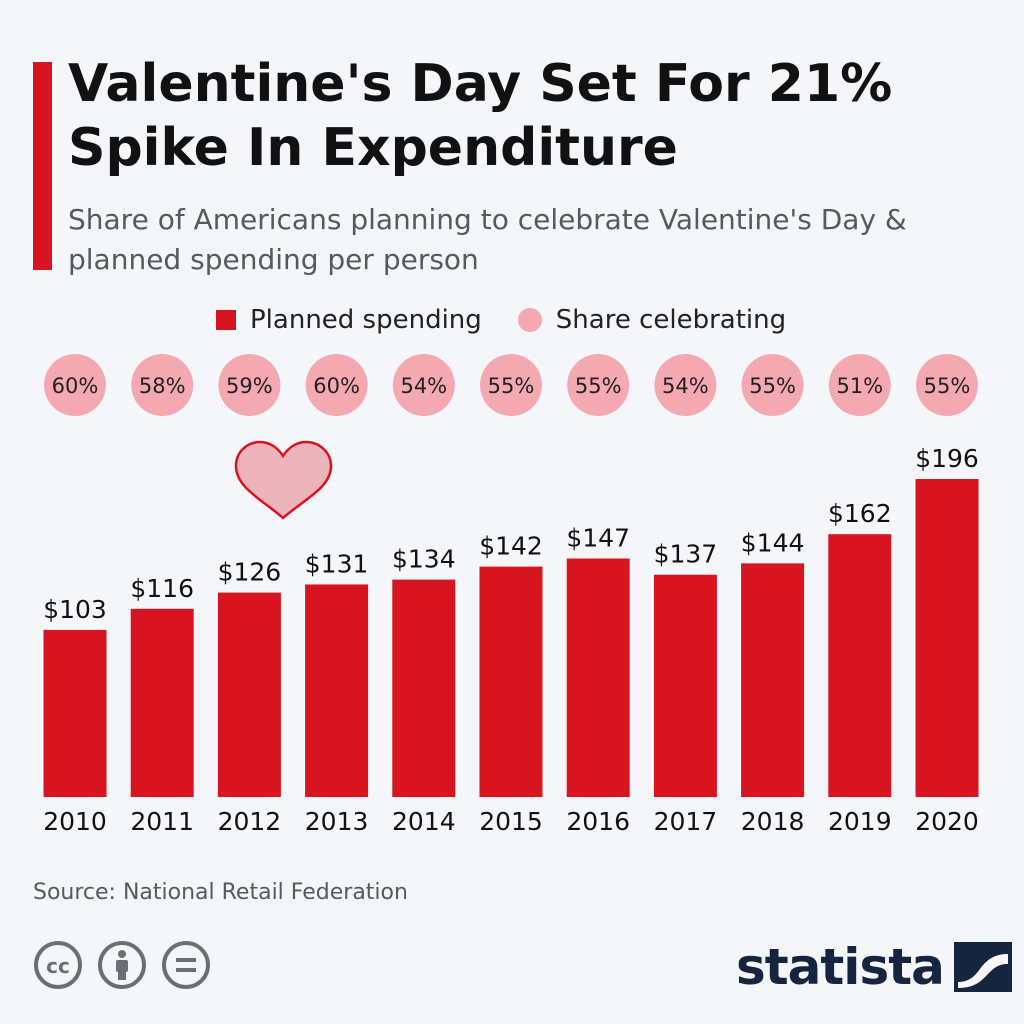 The height and width of the screenshot is (1024, 1024). Describe the element at coordinates (75, 821) in the screenshot. I see `year-label-2010: 2010` at that location.